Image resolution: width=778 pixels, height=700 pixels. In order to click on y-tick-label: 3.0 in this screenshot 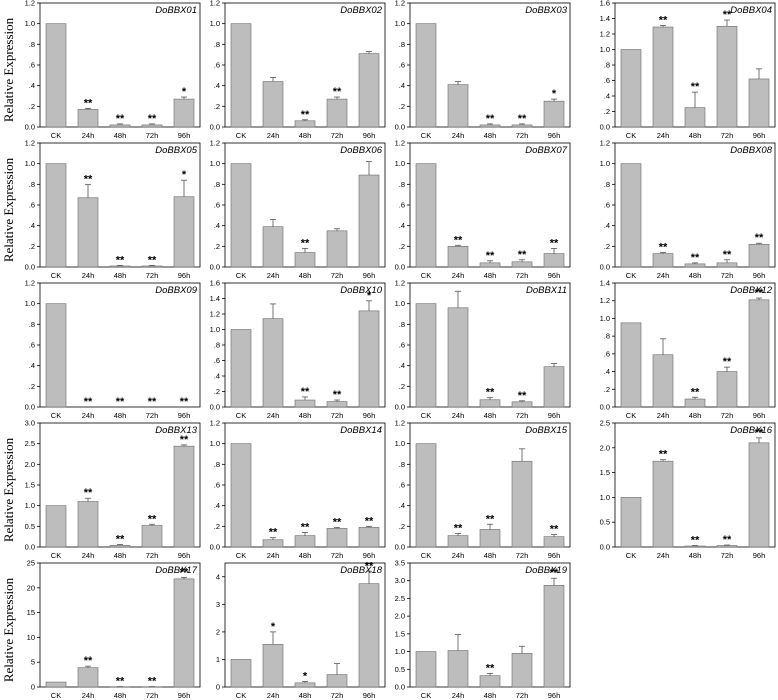, I will do `click(400, 580)`.